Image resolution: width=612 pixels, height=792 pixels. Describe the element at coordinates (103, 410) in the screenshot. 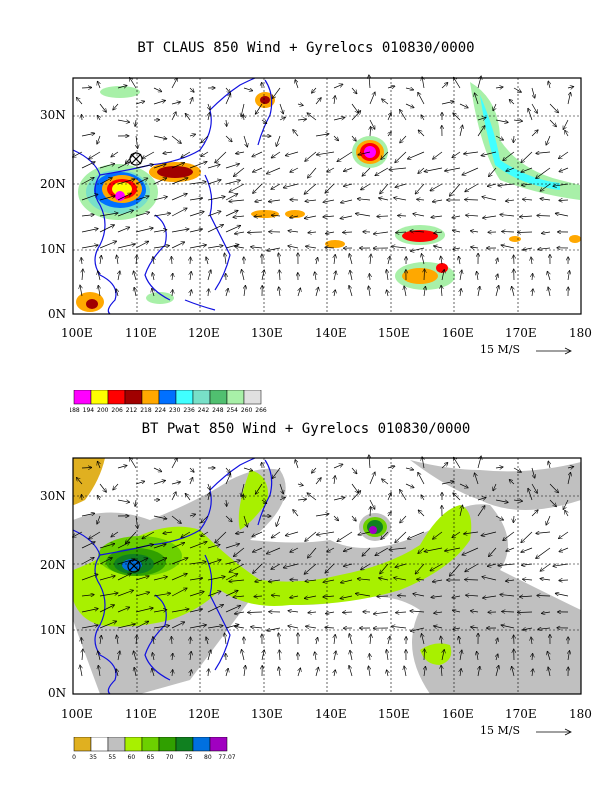

I see `colorbar-tick: 200` at that location.